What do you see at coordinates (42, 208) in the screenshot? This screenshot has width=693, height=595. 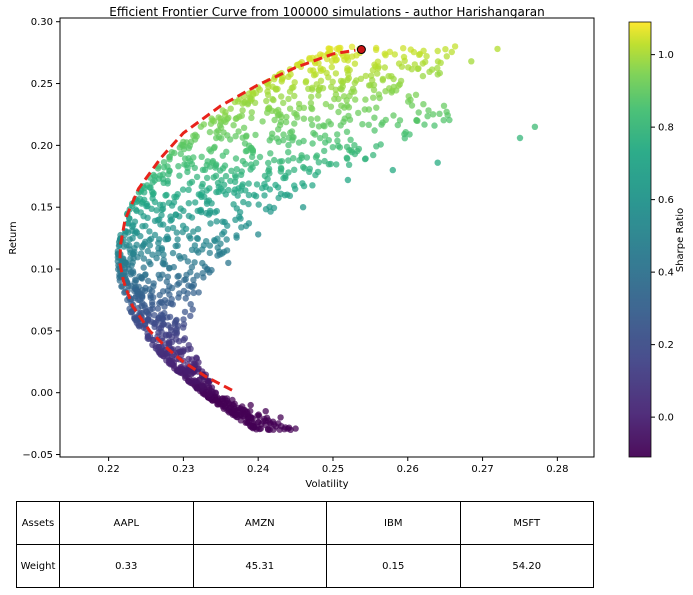 I see `y-tick-label: 0.15` at bounding box center [42, 208].